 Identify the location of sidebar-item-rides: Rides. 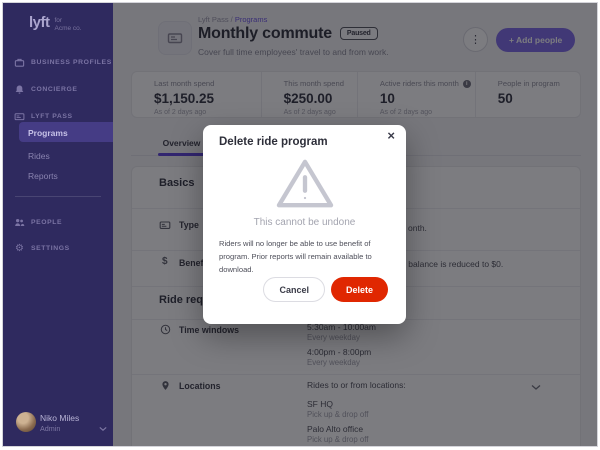
(39, 156).